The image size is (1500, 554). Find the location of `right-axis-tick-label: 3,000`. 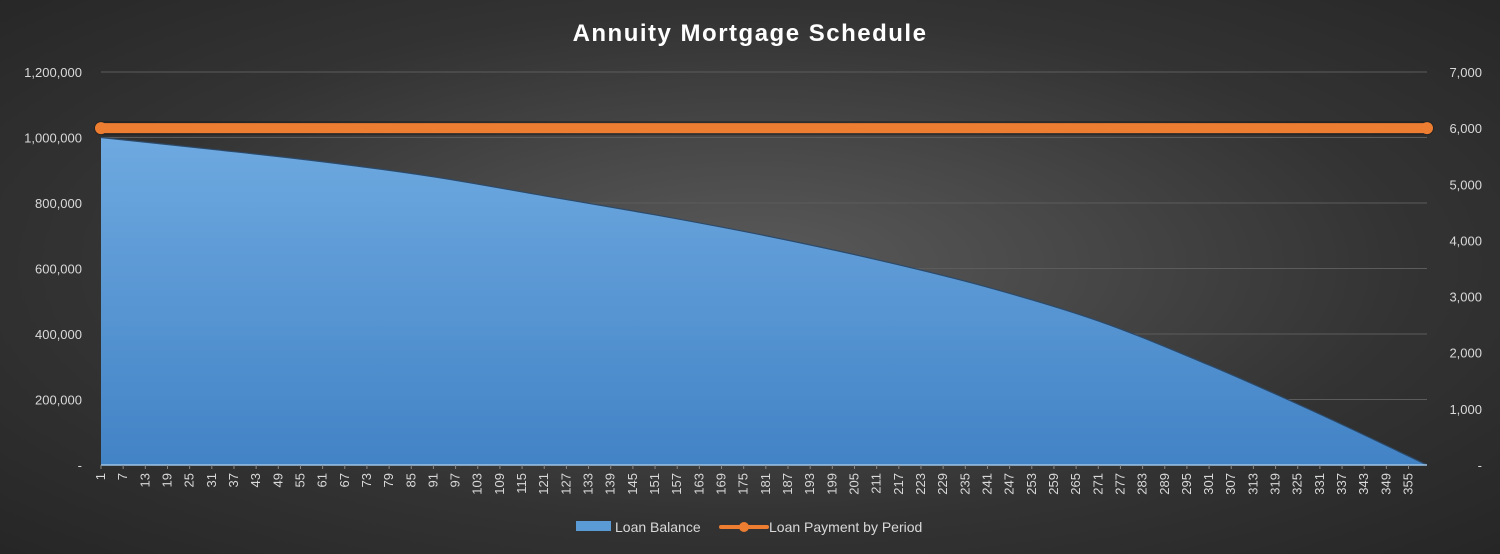

right-axis-tick-label: 3,000 is located at coordinates (1465, 297).